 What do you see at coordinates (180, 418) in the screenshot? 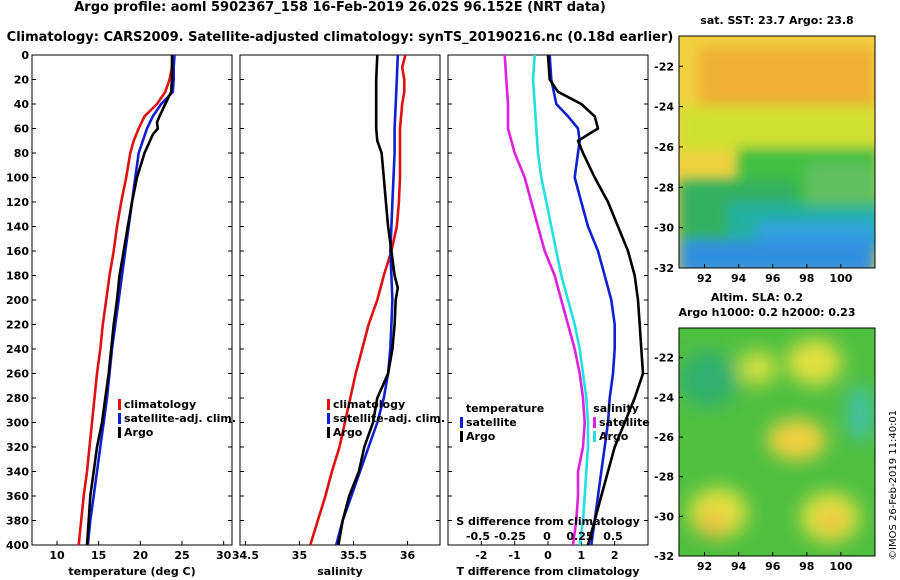
I see `legend-label: satellite-adj. clim.` at bounding box center [180, 418].